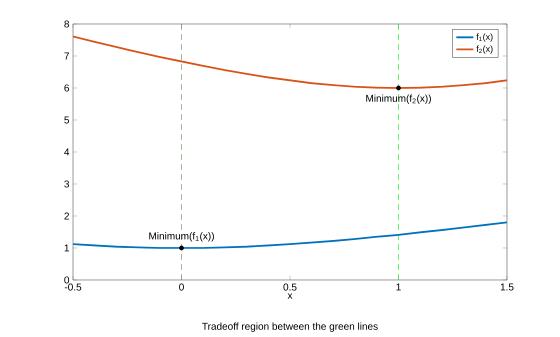  What do you see at coordinates (67, 184) in the screenshot?
I see `y-tick-label: 3` at bounding box center [67, 184].